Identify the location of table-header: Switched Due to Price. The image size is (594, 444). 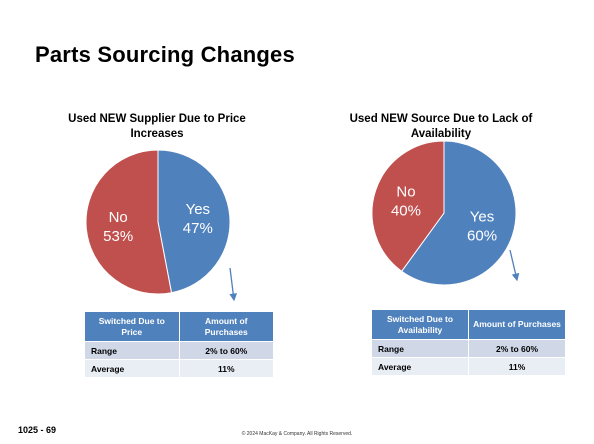
(132, 326).